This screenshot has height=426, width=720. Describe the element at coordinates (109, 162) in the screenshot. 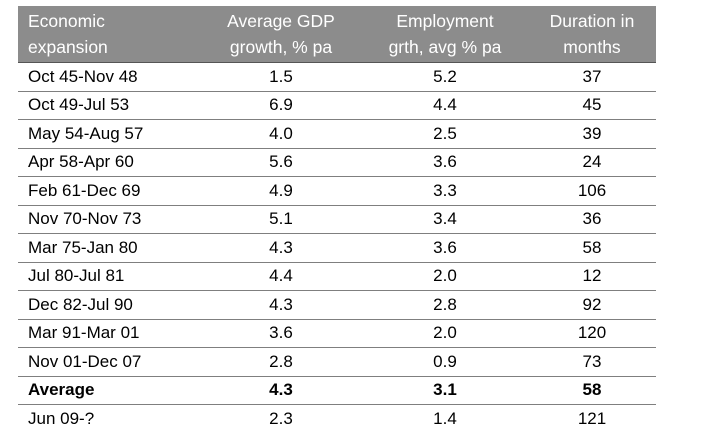

I see `period-cell: Apr 58-Apr 60` at that location.